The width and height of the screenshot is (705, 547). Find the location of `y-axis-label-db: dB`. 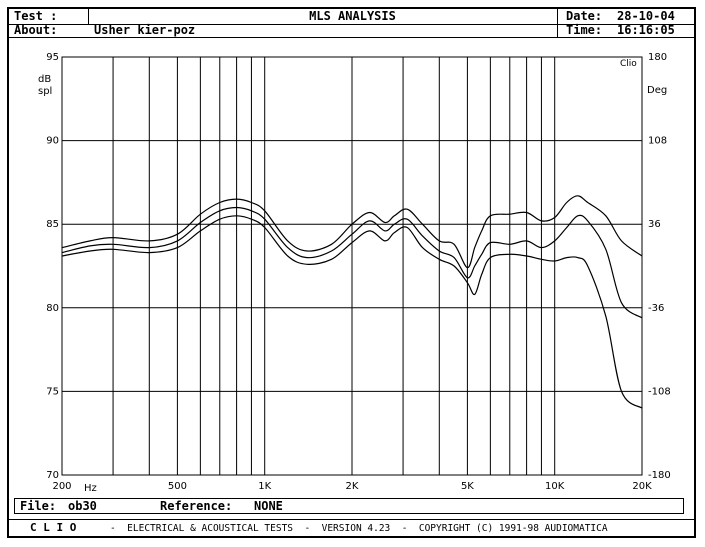

y-axis-label-db: dB is located at coordinates (44, 79).